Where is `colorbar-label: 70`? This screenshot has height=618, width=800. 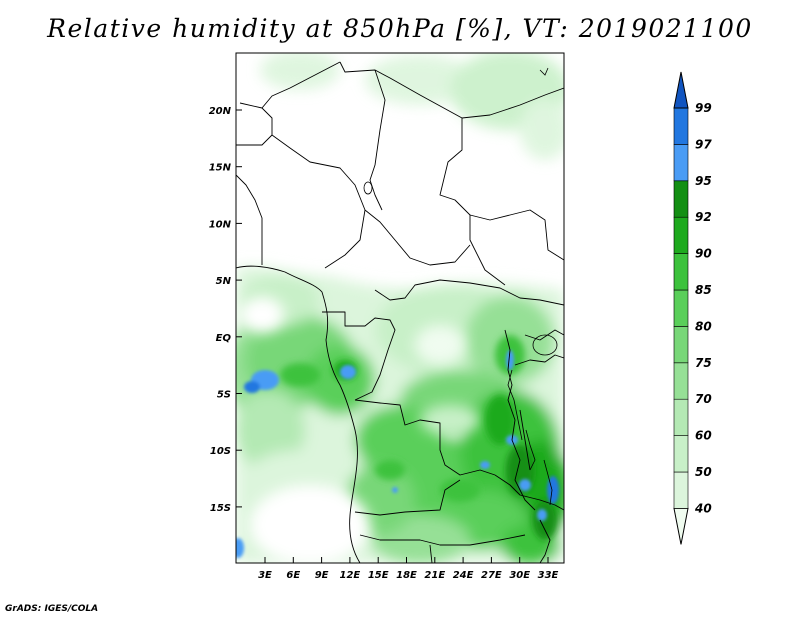
colorbar-label: 70 is located at coordinates (703, 399).